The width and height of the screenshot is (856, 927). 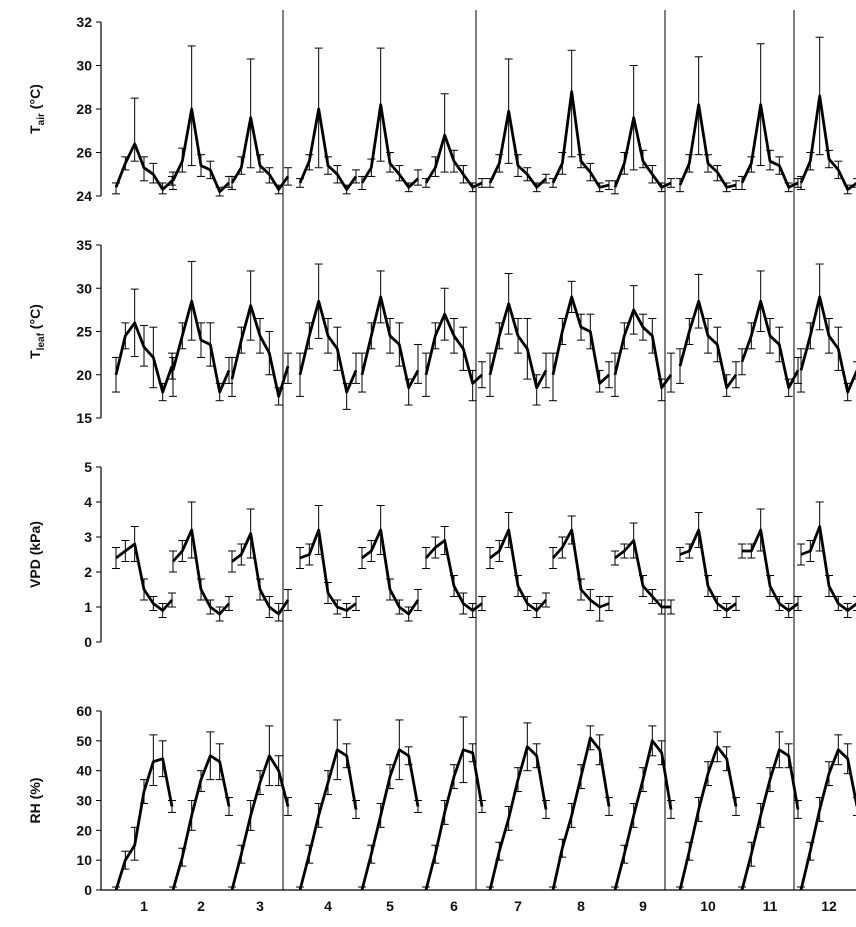 What do you see at coordinates (144, 906) in the screenshot?
I see `x-tick-label-1: 1` at bounding box center [144, 906].